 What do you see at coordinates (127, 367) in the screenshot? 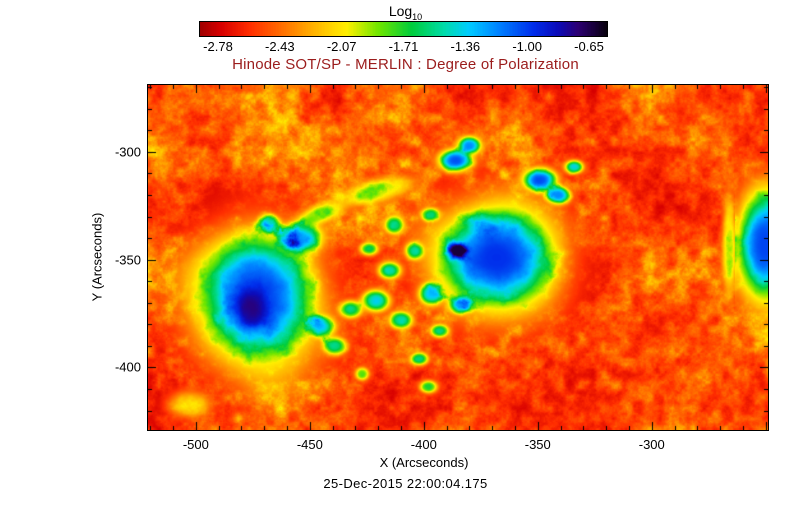
I see `y-tick-label: -400` at bounding box center [127, 367].